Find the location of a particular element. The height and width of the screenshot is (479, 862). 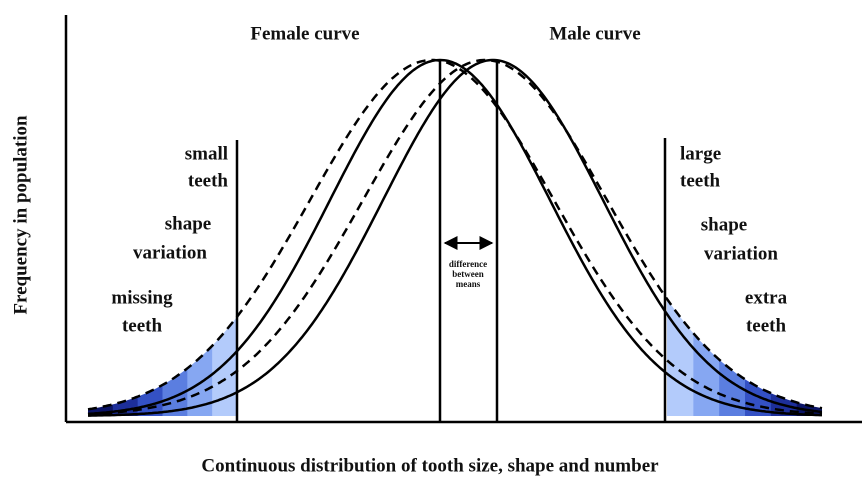

difference-label: means is located at coordinates (468, 284).